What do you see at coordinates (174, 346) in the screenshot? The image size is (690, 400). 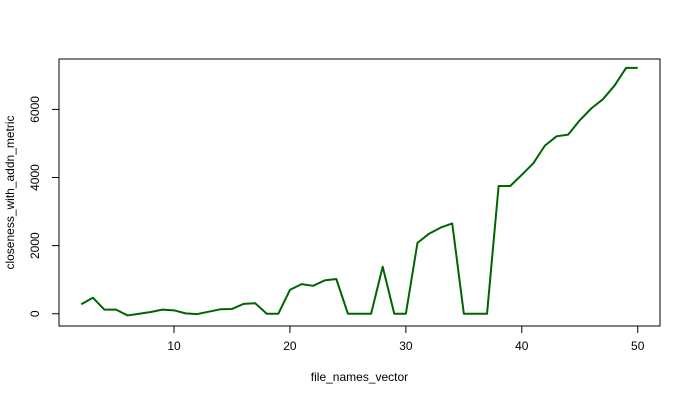 I see `x-tick-label: 10` at bounding box center [174, 346].